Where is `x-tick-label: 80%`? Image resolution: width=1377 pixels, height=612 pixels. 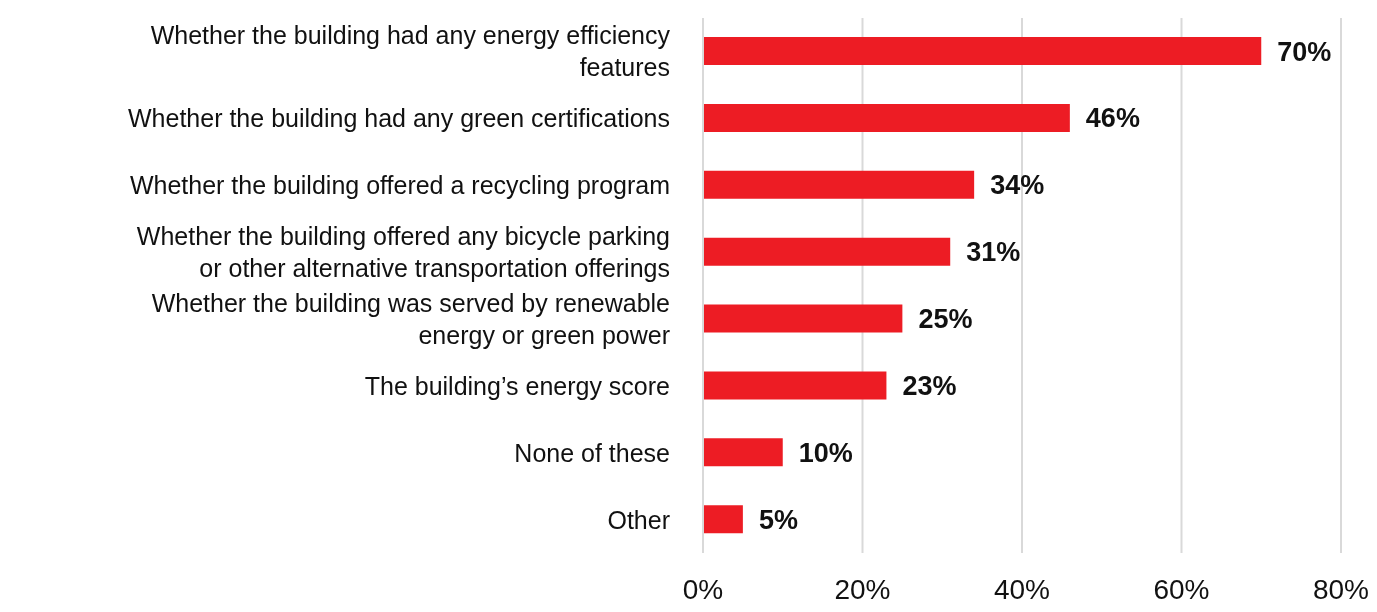 x-tick-label: 80% is located at coordinates (1341, 589).